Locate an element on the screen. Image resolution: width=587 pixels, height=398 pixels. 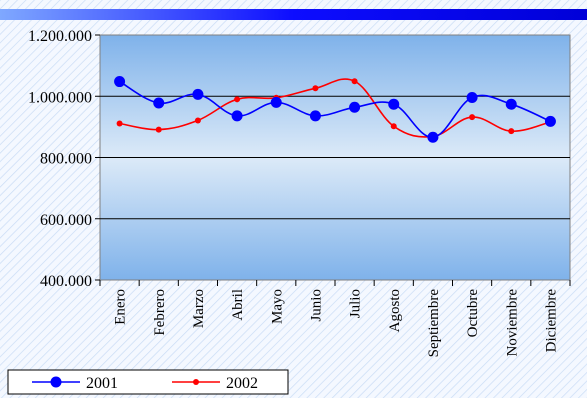
x-tick-label: Octubre is located at coordinates (473, 313).